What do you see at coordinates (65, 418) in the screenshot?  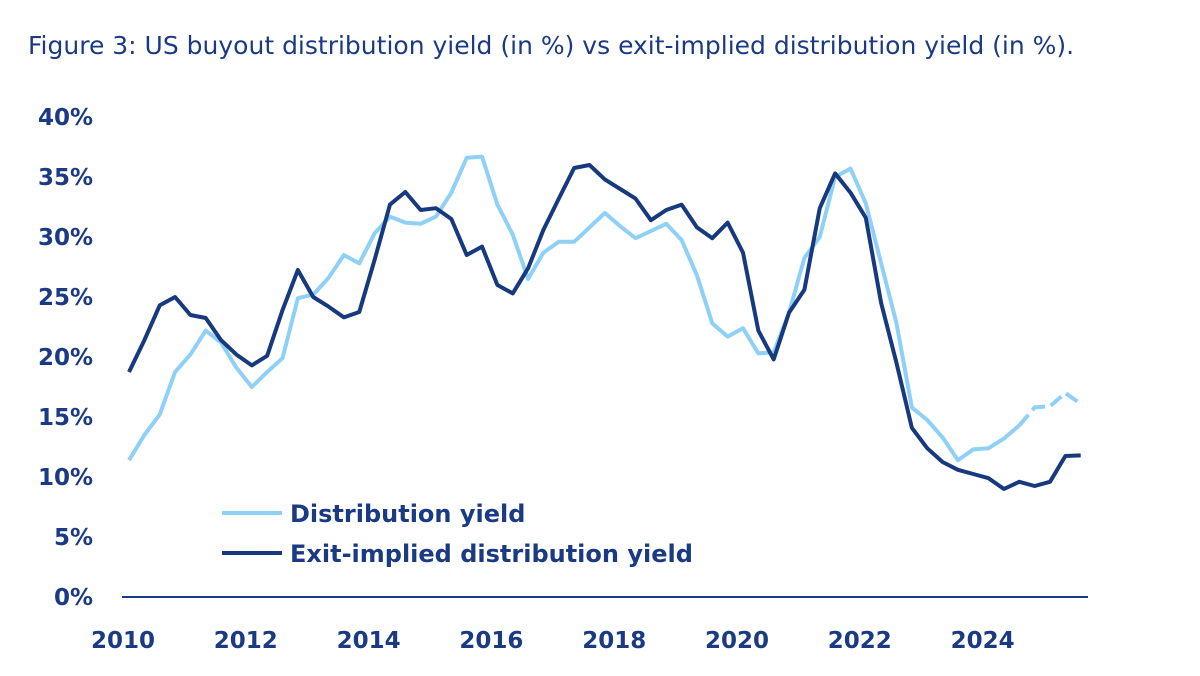 I see `y-tick-label: 15%` at bounding box center [65, 418].